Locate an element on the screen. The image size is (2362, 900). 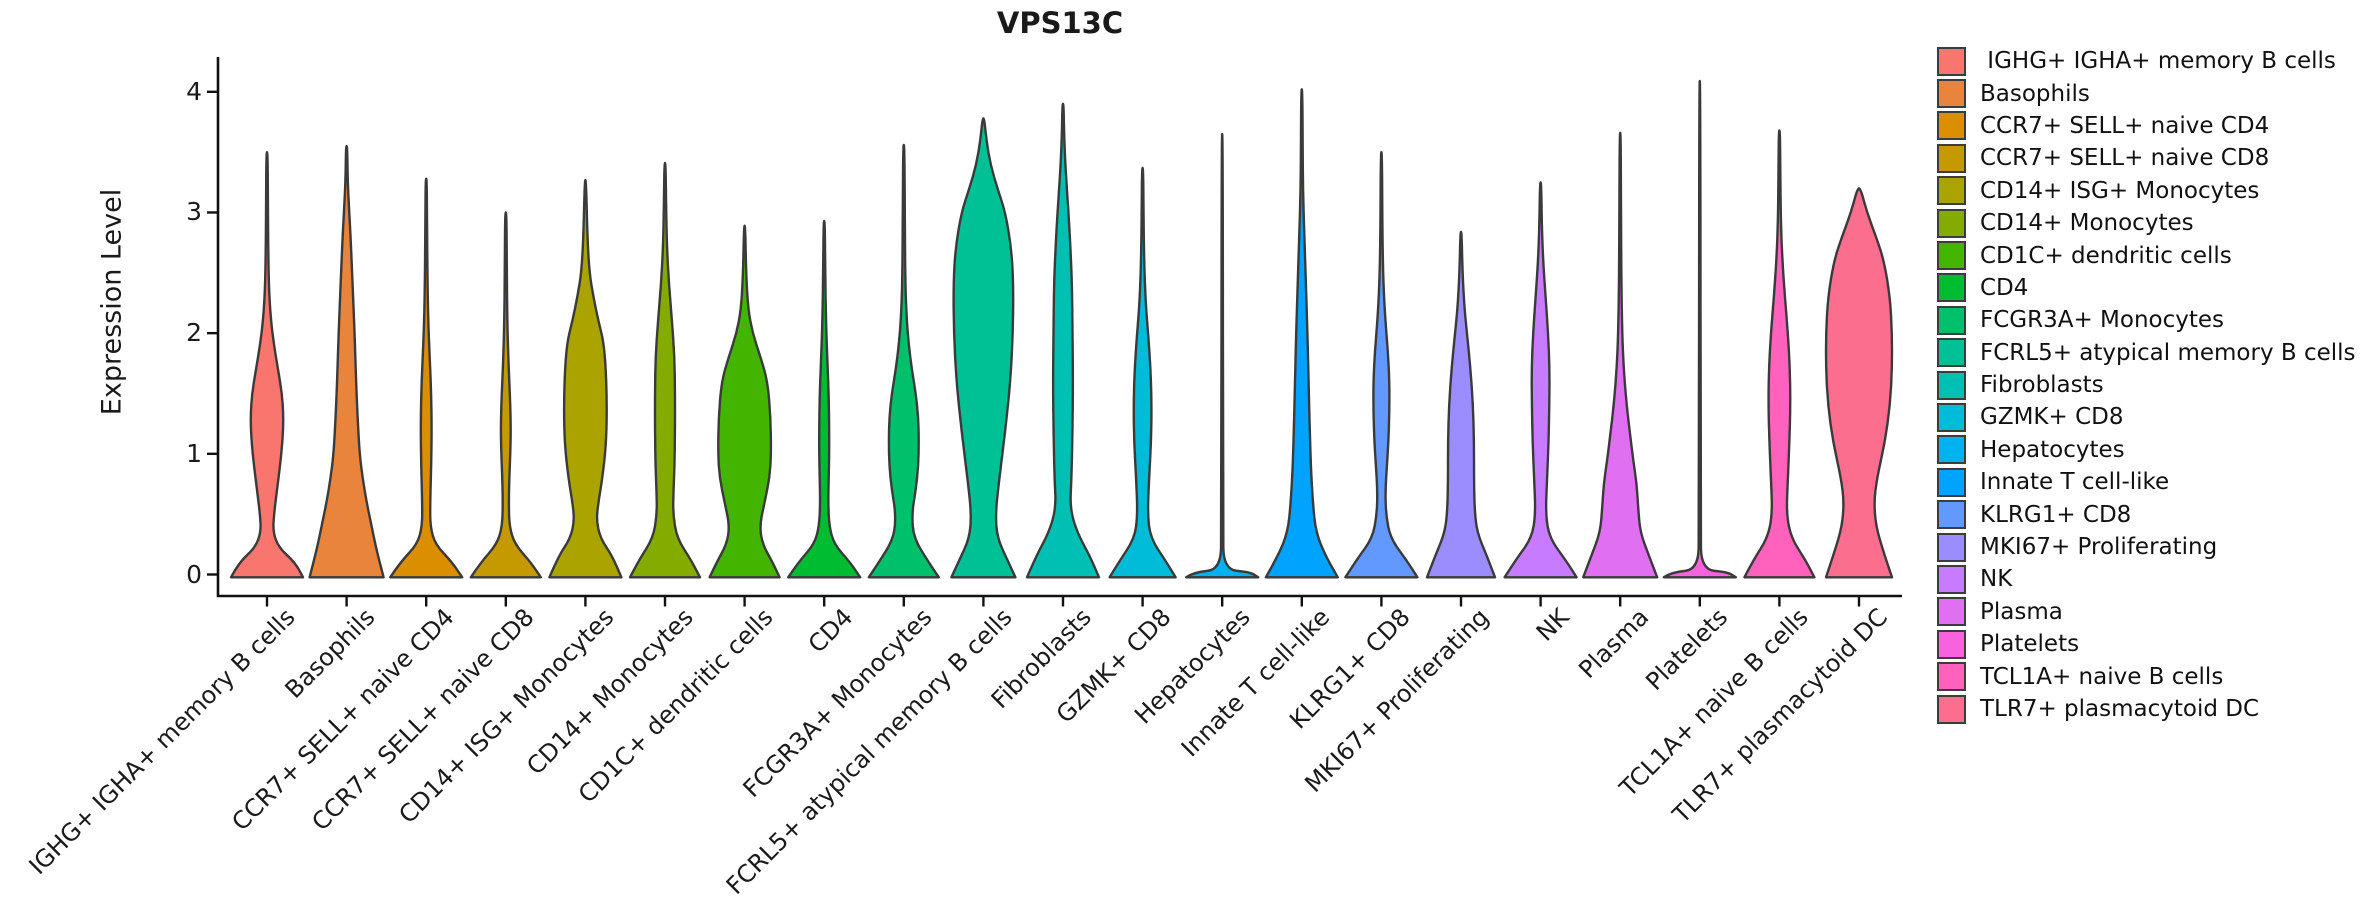
legend-item: Fibroblasts is located at coordinates (2146, 385).